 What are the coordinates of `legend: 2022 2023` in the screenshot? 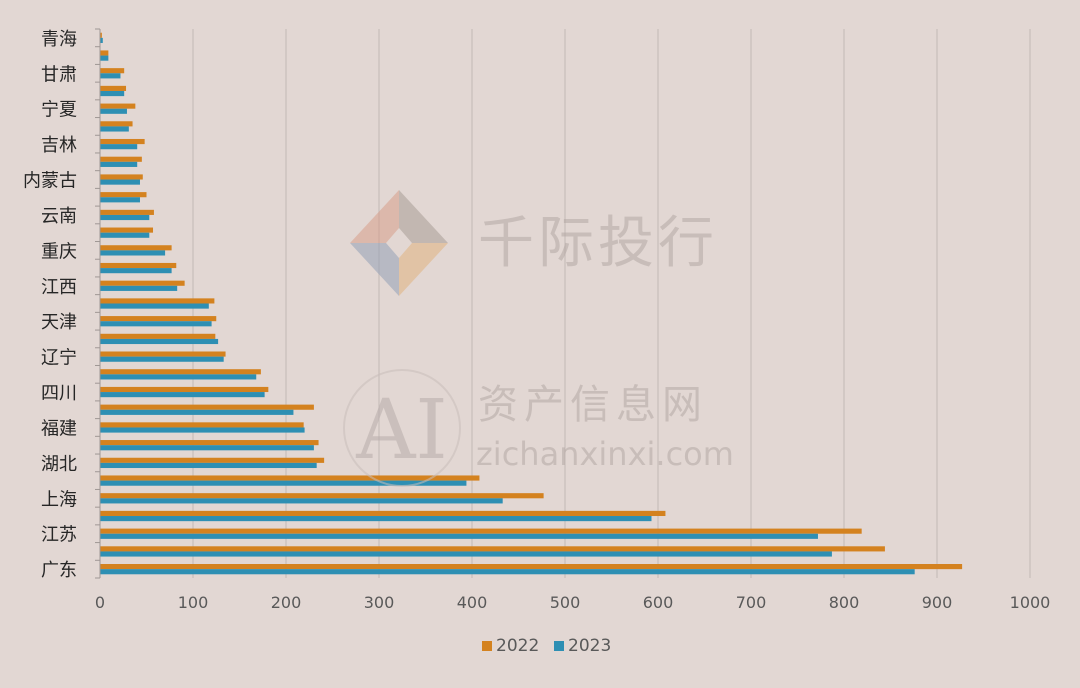 It's located at (546, 646).